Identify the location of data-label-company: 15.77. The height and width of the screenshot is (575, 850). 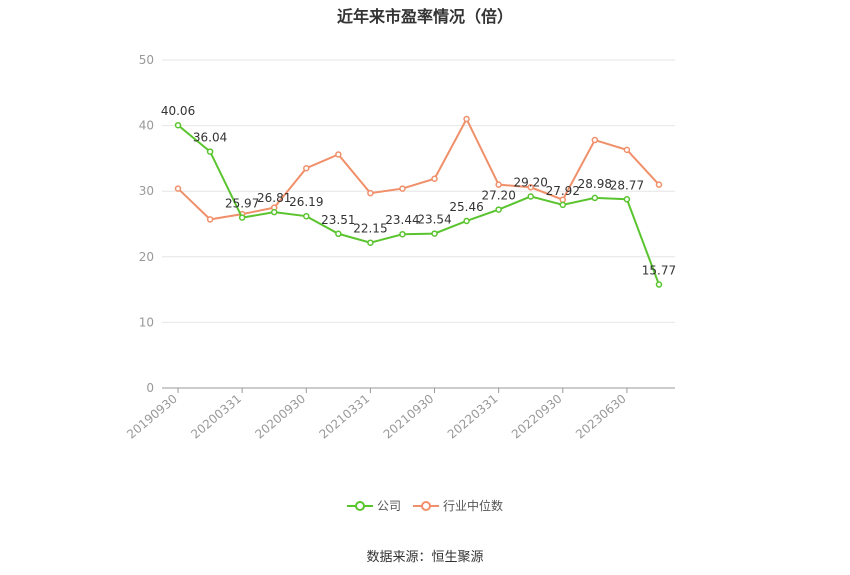
(659, 271).